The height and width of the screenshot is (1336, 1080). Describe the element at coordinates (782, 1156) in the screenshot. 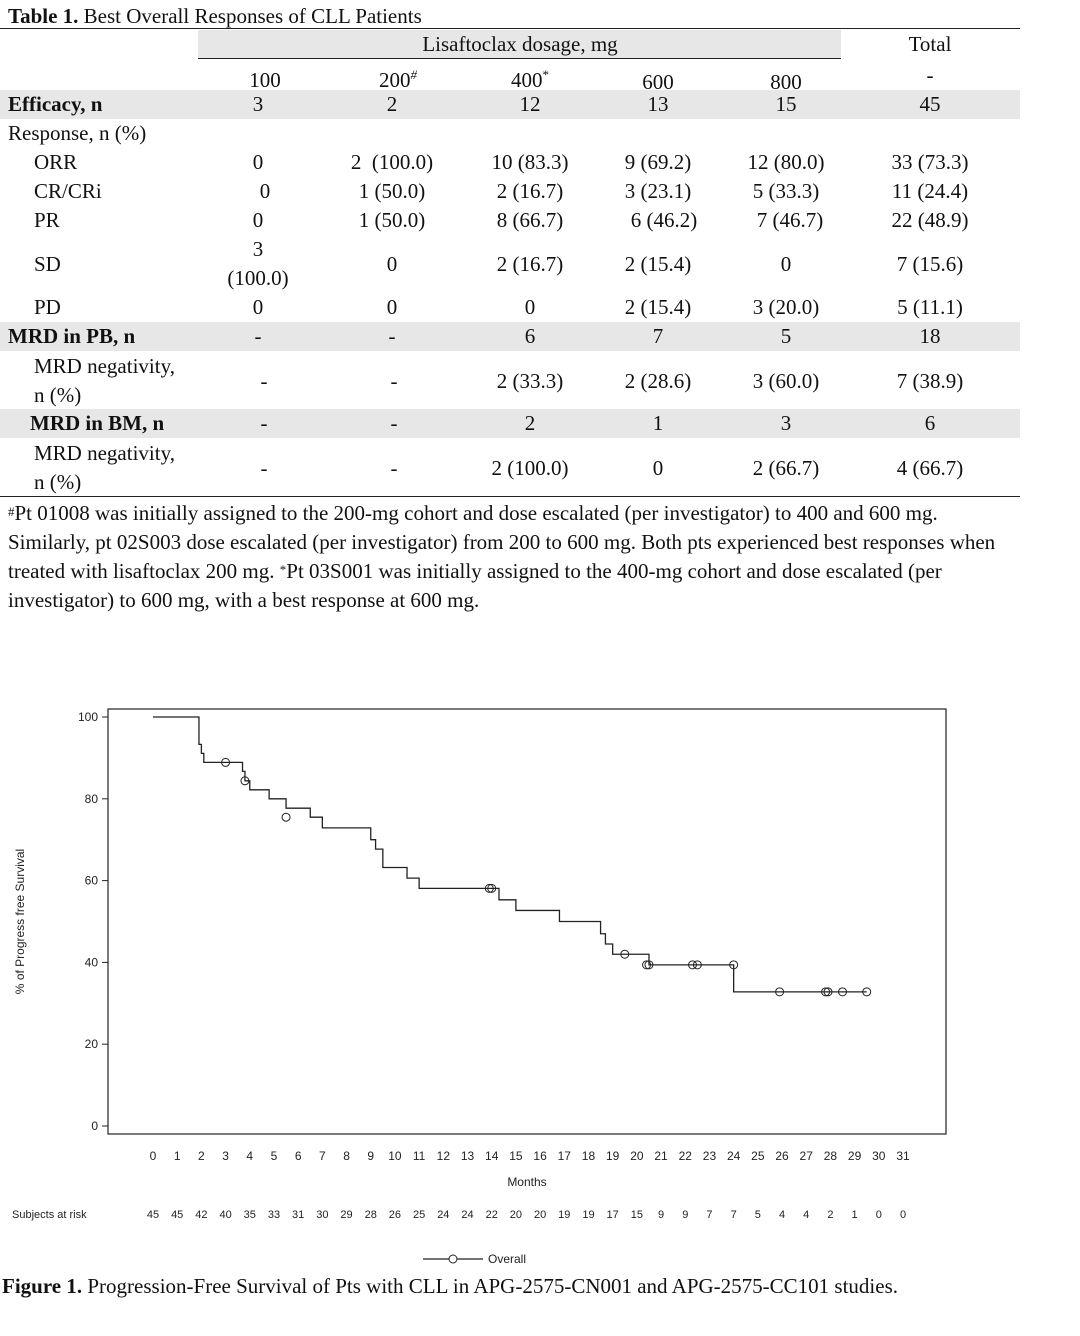

I see `x-tick-label: 26` at that location.